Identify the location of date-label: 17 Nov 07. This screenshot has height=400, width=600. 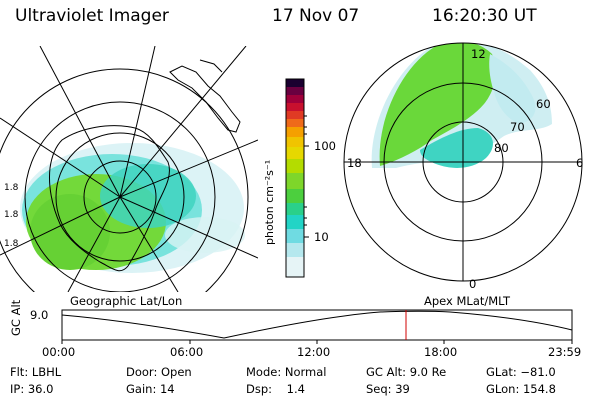
(316, 16).